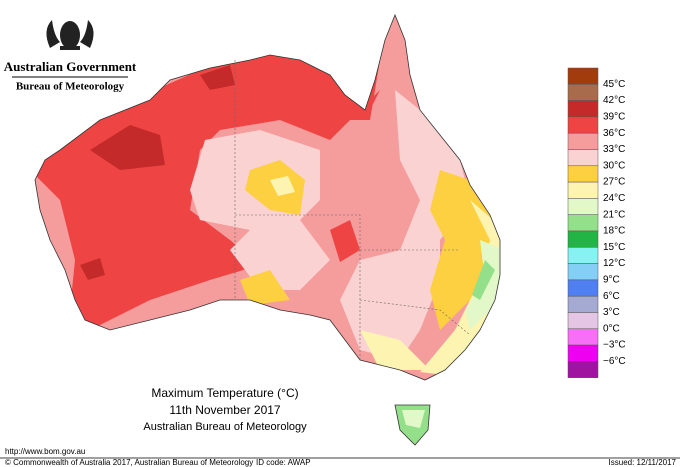  What do you see at coordinates (224, 393) in the screenshot?
I see `map-title: Maximum Temperature (°C)` at bounding box center [224, 393].